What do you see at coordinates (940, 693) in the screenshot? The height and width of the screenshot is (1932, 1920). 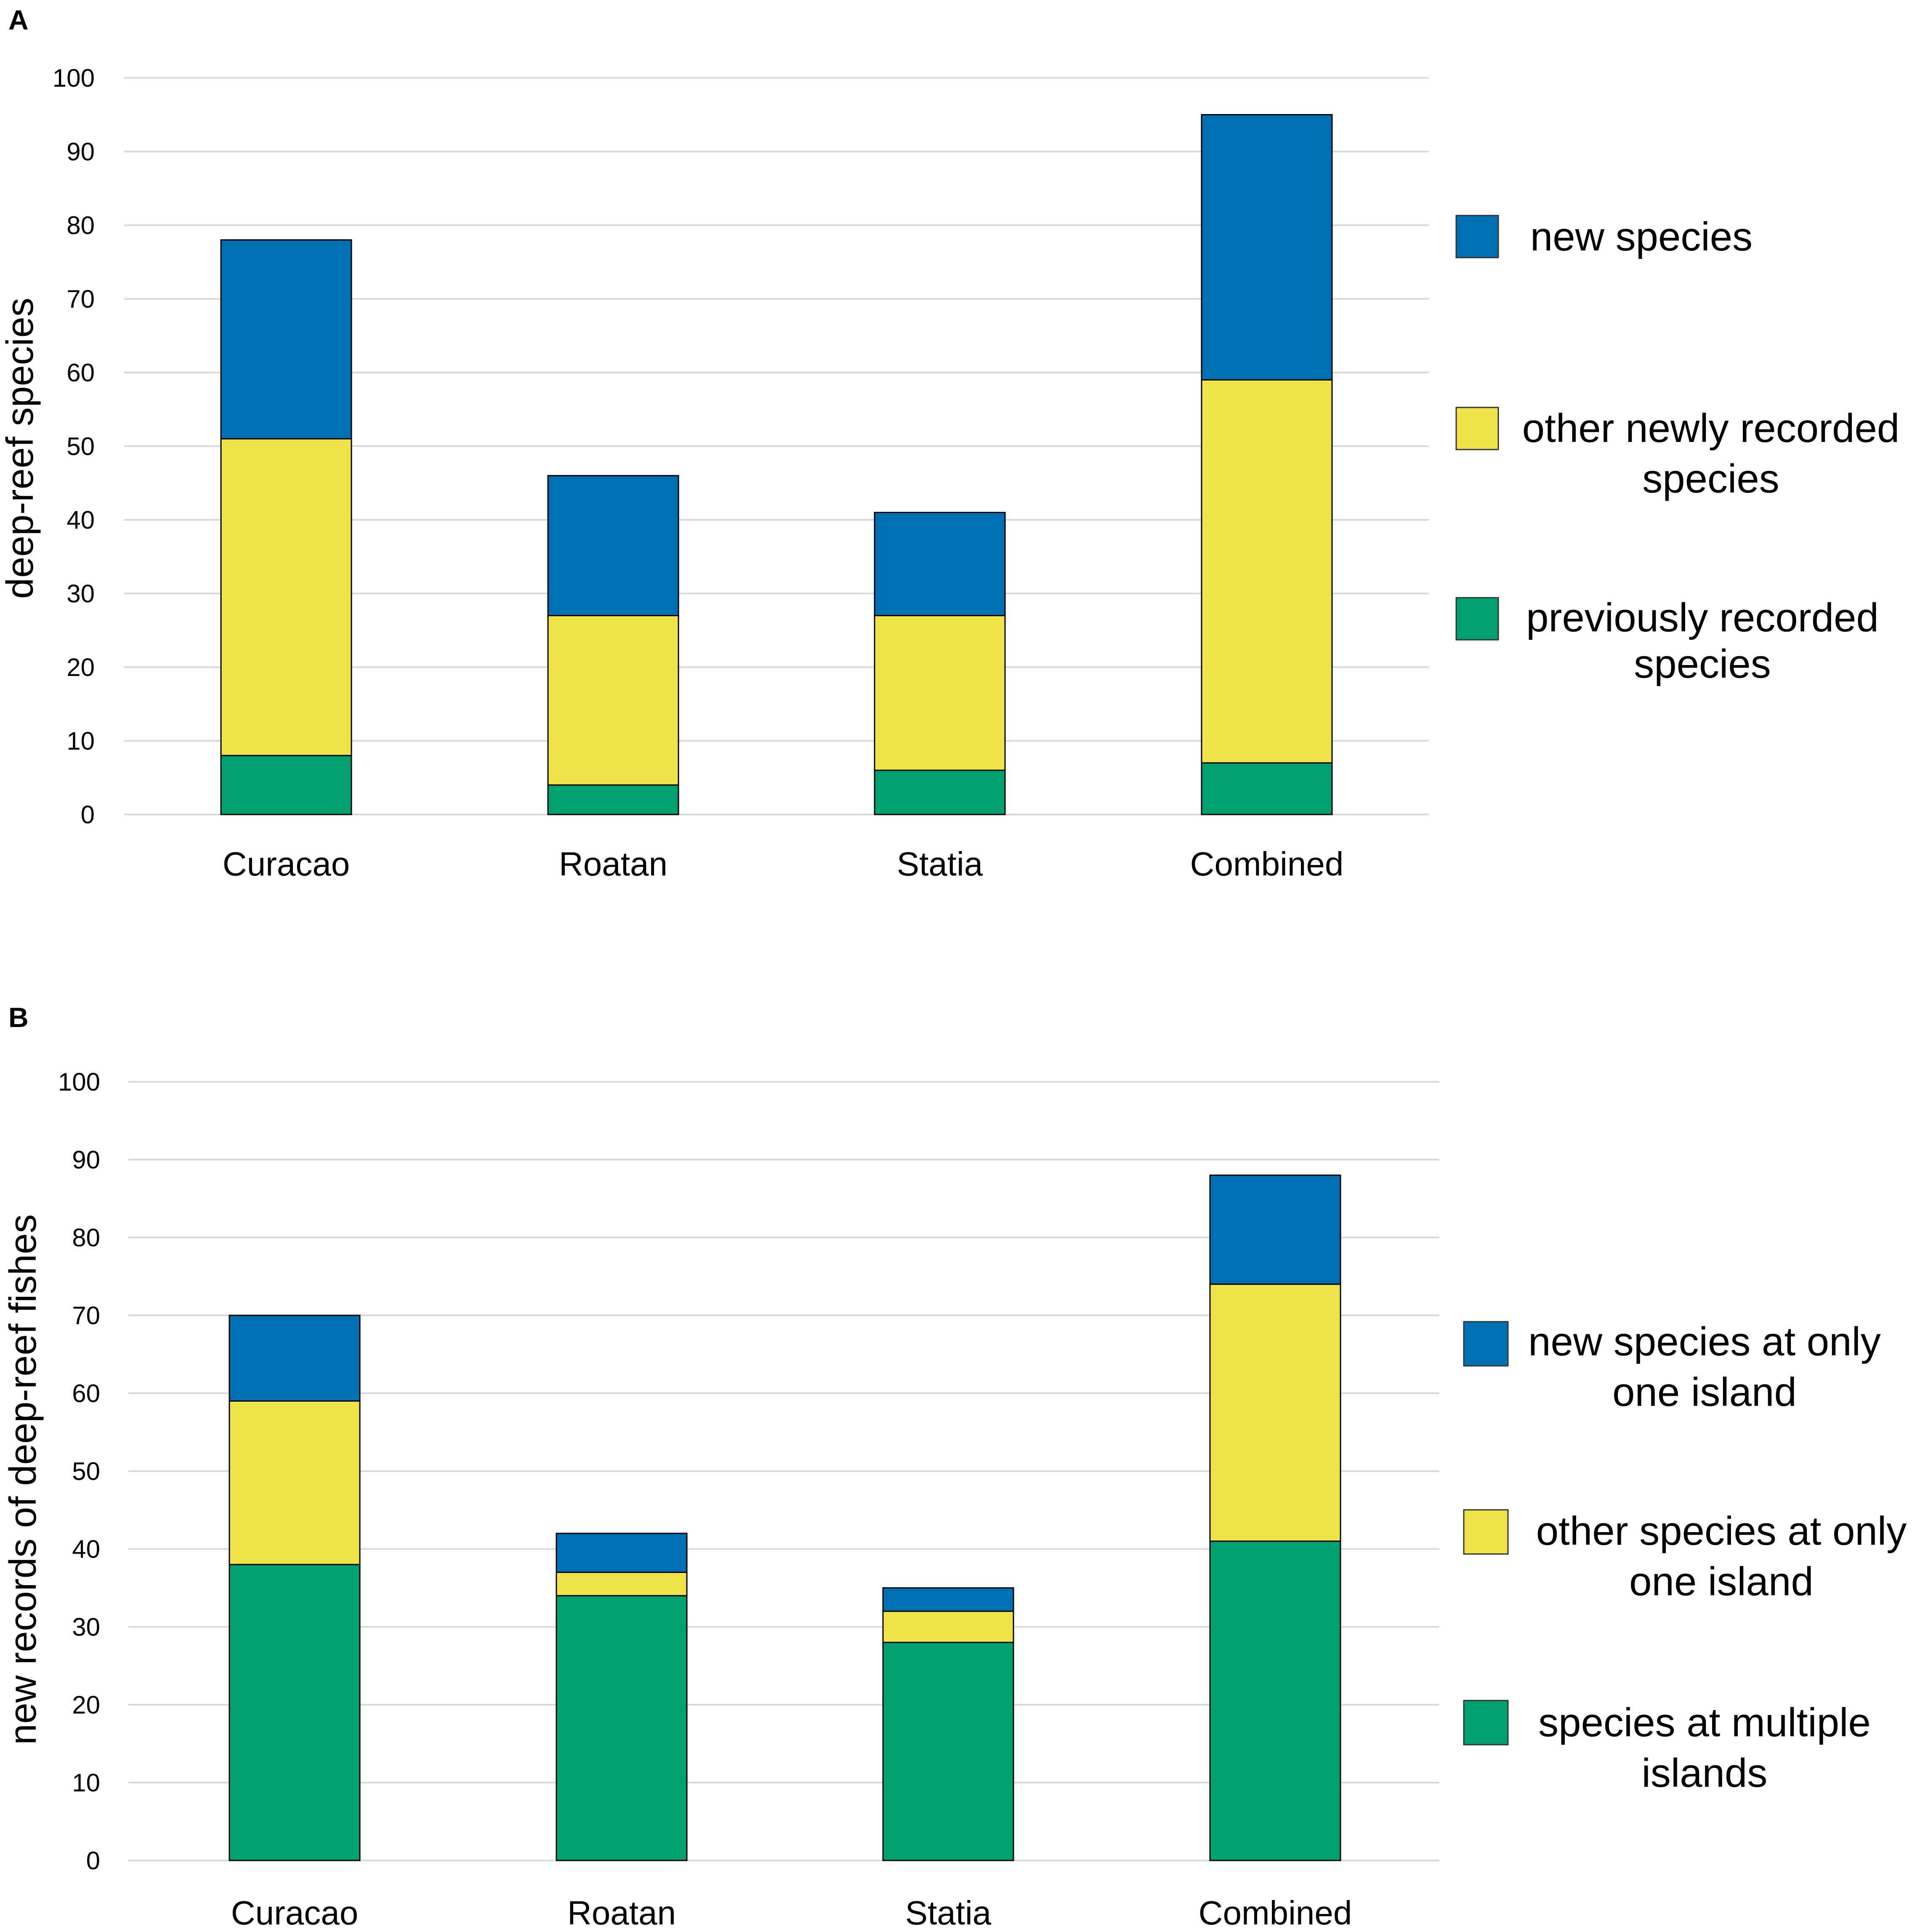 I see `panel-a-bar-statia-other-newly-recorded-species` at bounding box center [940, 693].